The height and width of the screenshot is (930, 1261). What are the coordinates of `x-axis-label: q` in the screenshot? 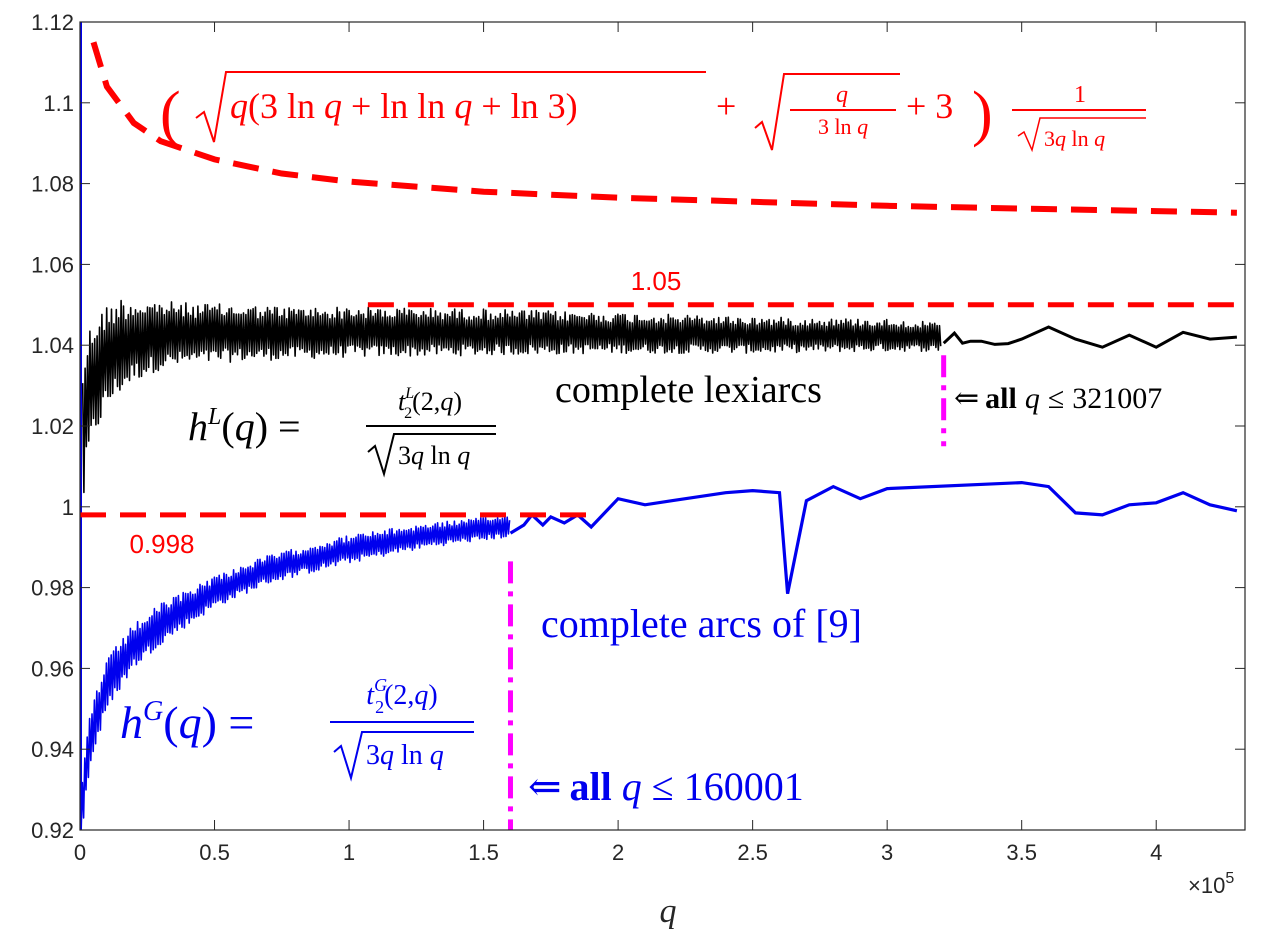 It's located at (668, 911).